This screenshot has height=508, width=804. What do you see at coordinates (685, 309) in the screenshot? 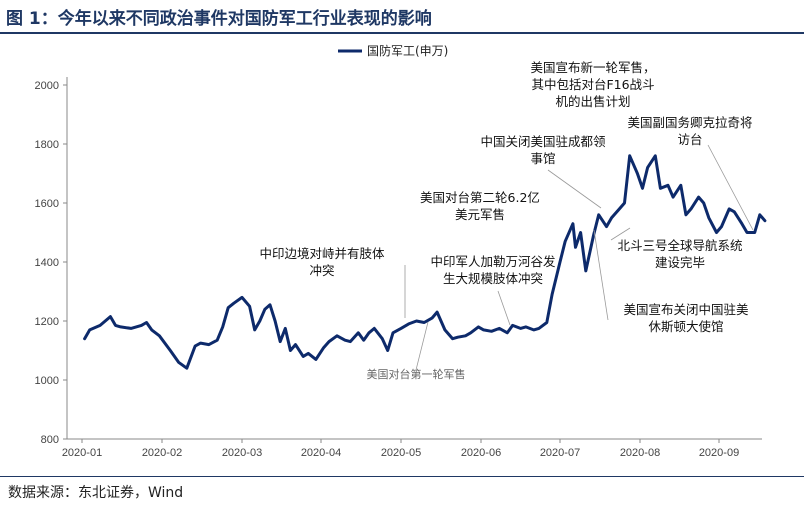
I see `annotation-line: 美国宣布关闭中国驻美` at bounding box center [685, 309].